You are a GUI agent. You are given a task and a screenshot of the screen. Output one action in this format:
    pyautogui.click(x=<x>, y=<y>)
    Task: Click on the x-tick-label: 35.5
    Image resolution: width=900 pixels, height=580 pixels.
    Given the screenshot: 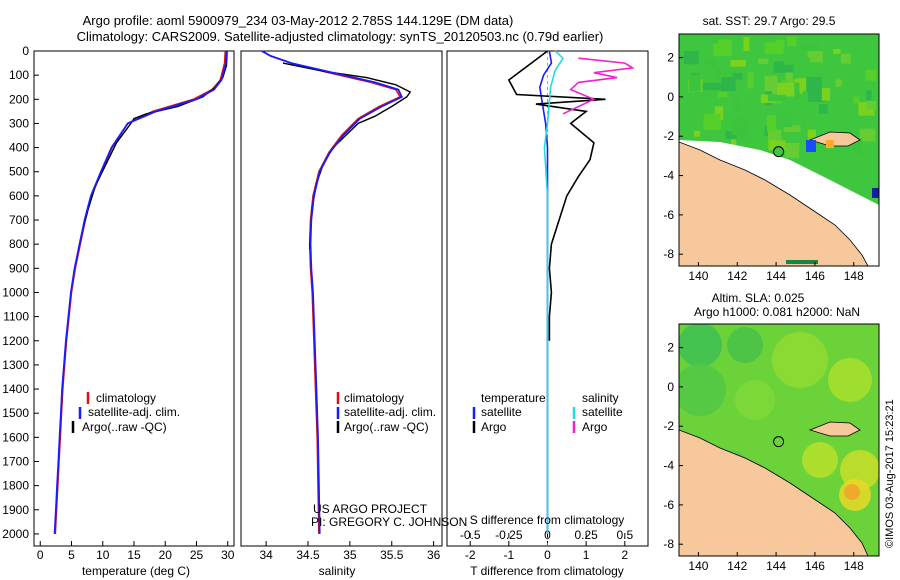 What is the action you would take?
    pyautogui.click(x=392, y=555)
    